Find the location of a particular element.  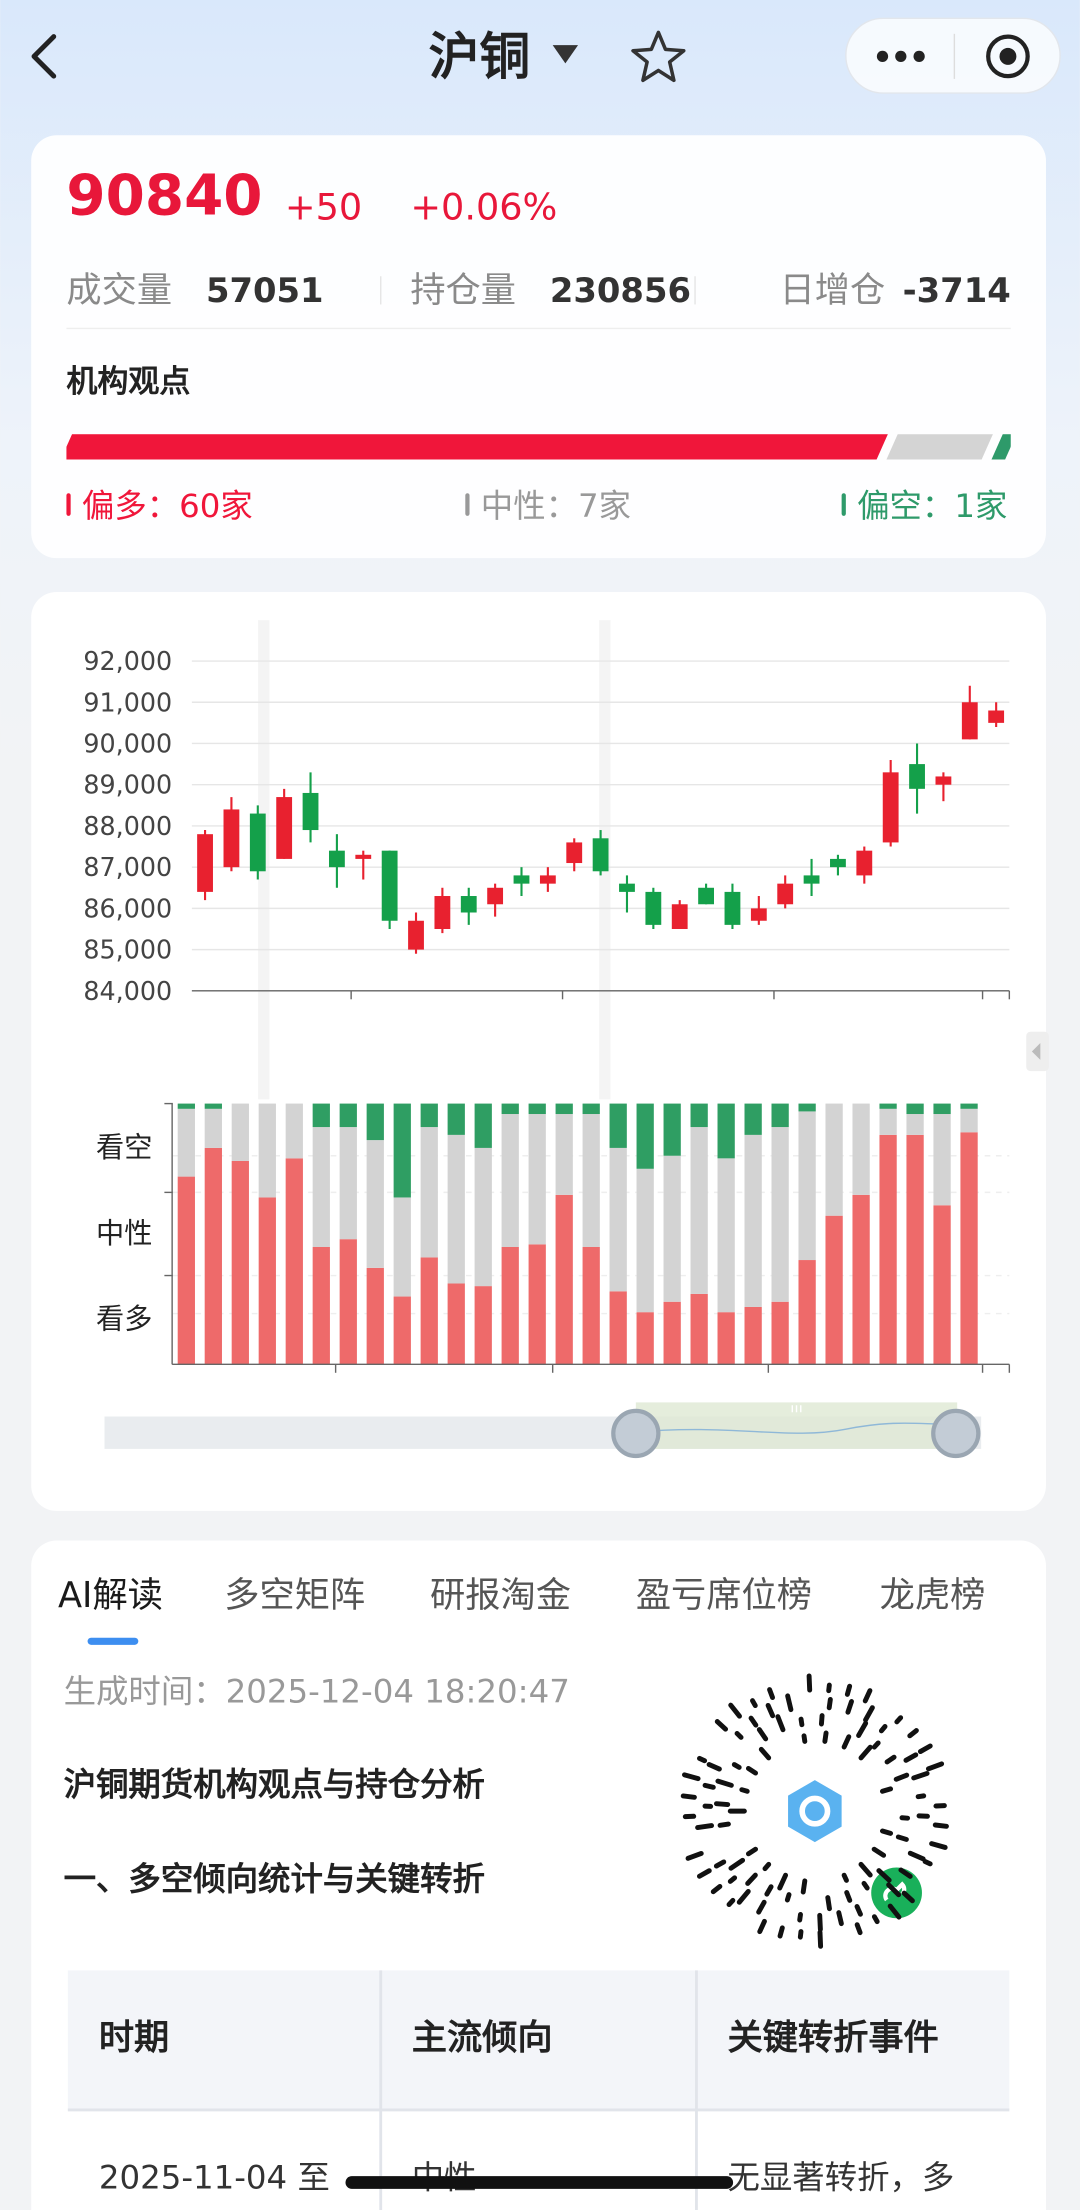

tab: 龙虎榜 is located at coordinates (933, 1595).